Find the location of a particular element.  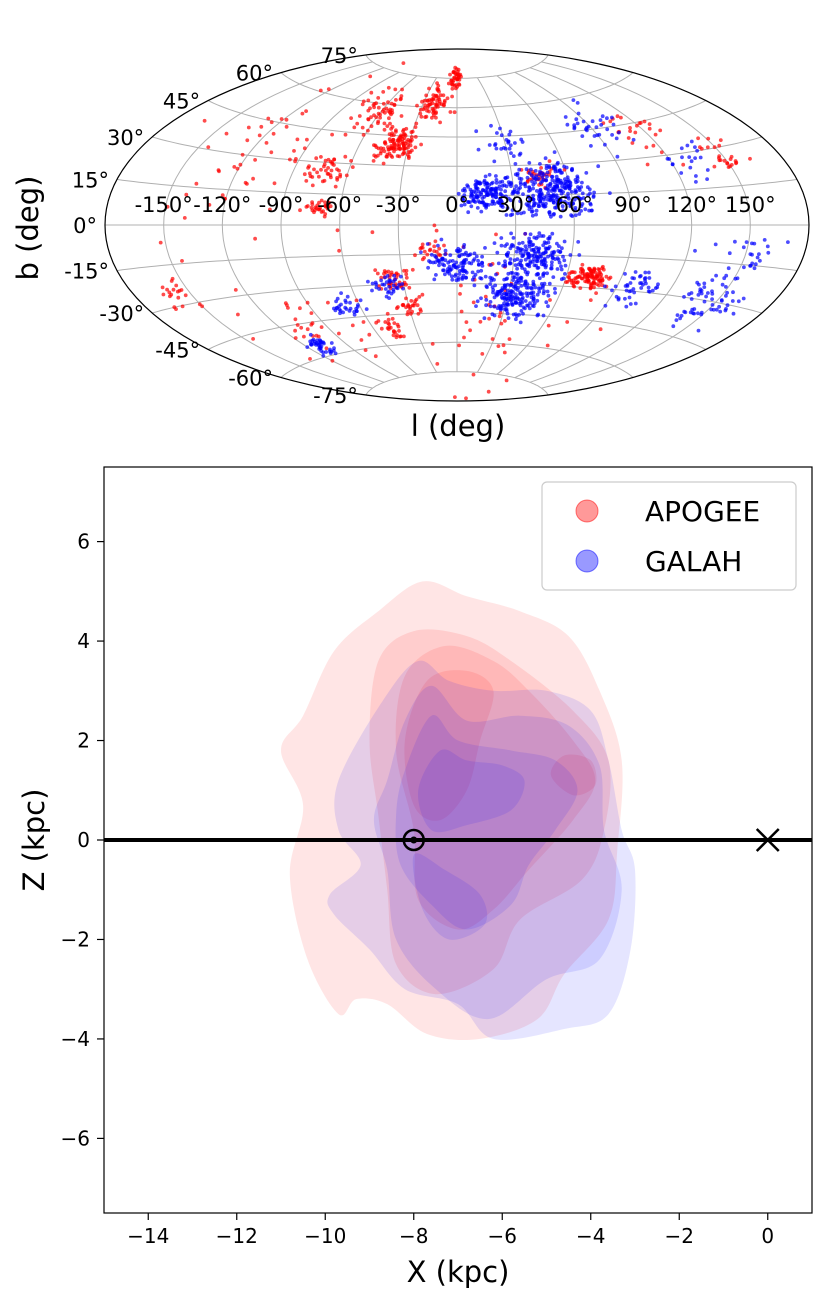

x-tick-label: −6 is located at coordinates (502, 1236).